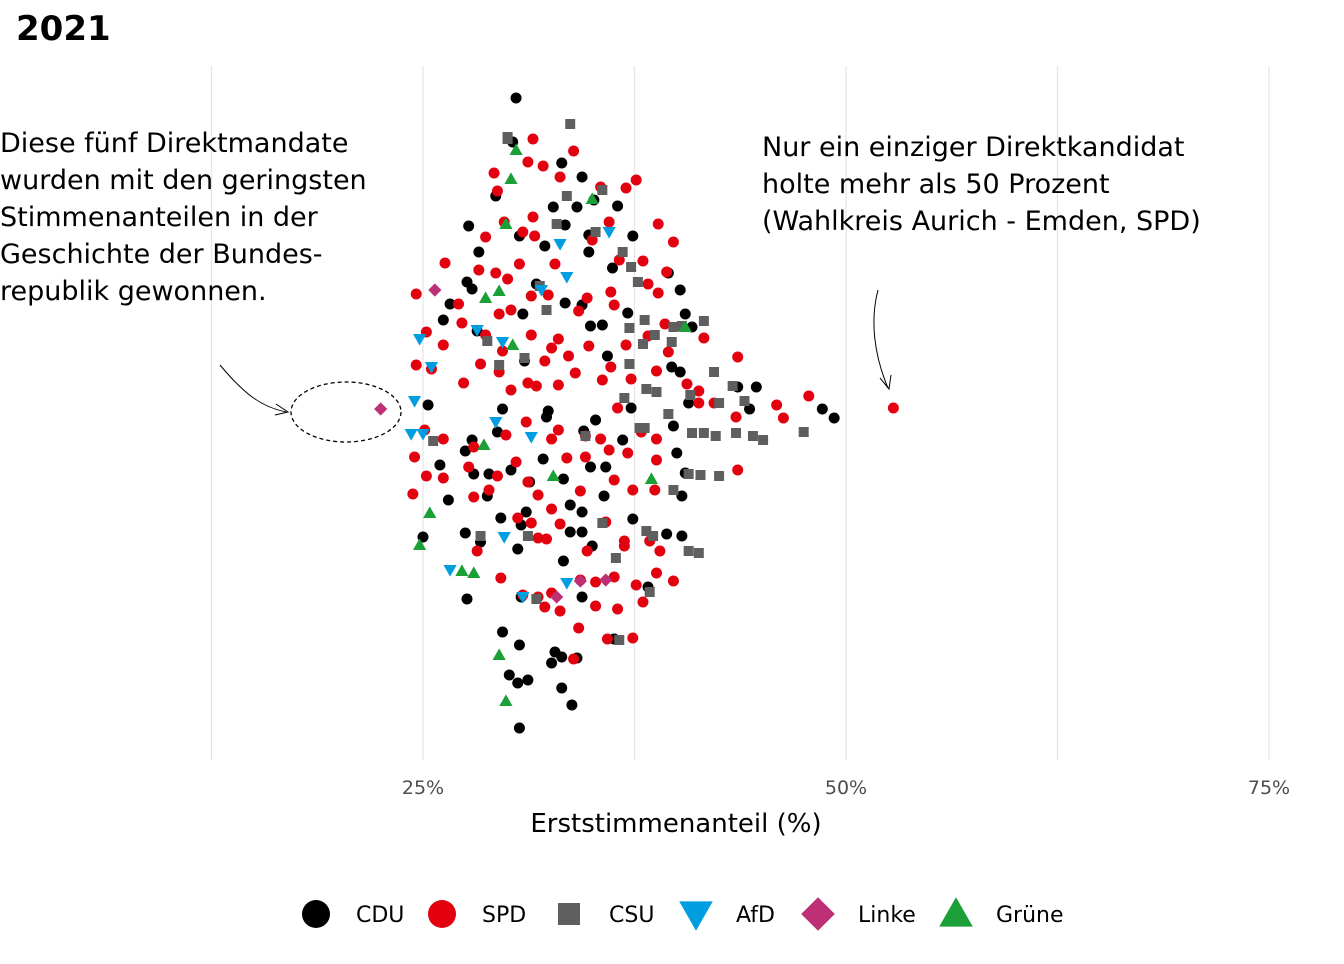 The width and height of the screenshot is (1344, 964). What do you see at coordinates (569, 914) in the screenshot?
I see `legend-key-csu` at bounding box center [569, 914].